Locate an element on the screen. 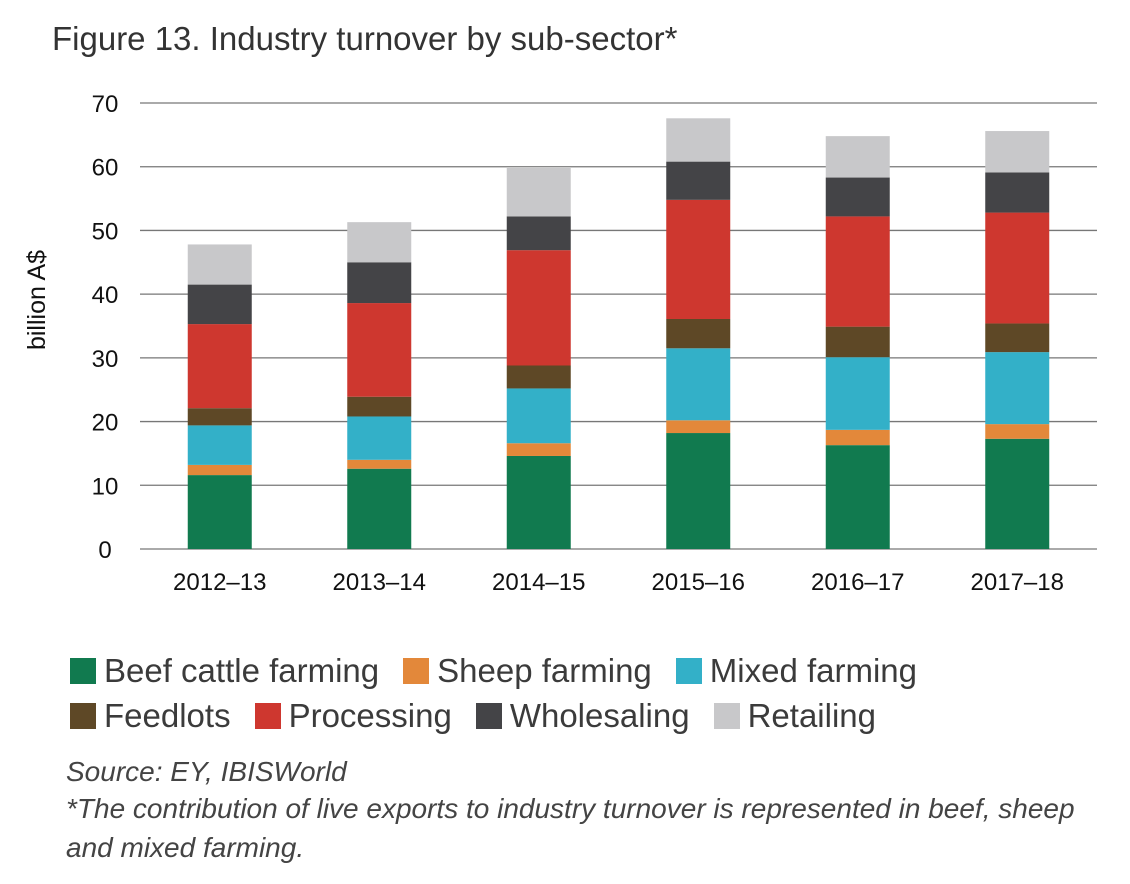 This screenshot has width=1130, height=884. legend-item: Wholesaling is located at coordinates (582, 715).